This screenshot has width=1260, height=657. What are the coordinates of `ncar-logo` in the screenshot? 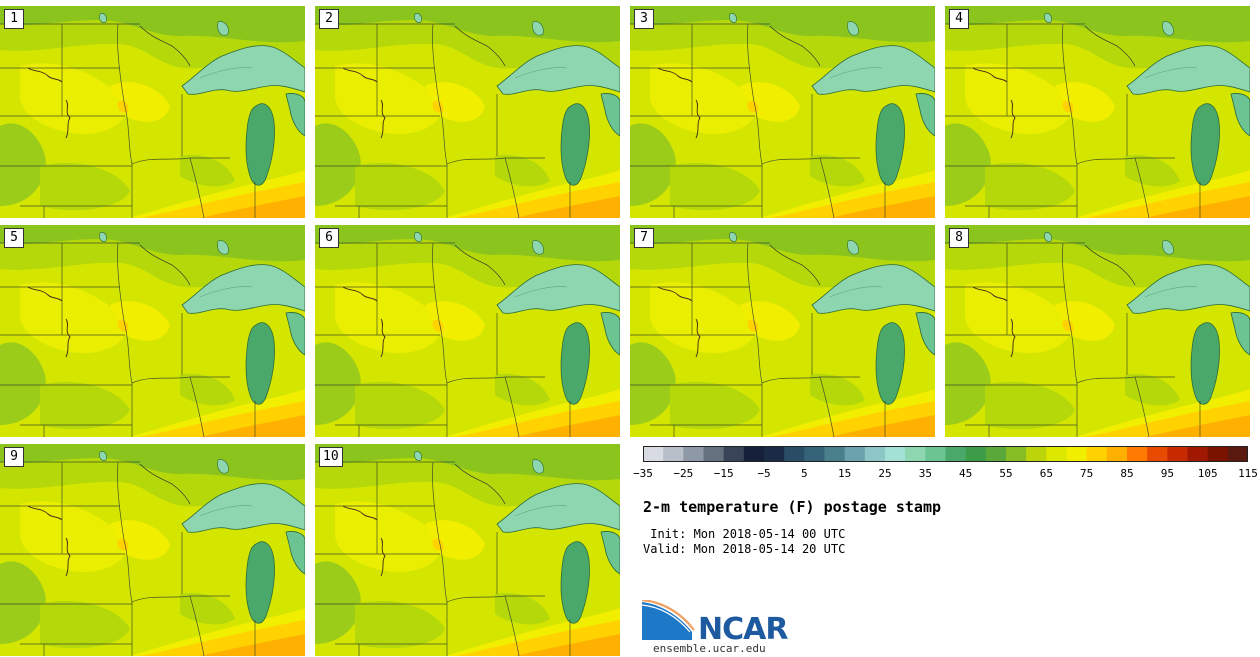 It's located at (668, 620).